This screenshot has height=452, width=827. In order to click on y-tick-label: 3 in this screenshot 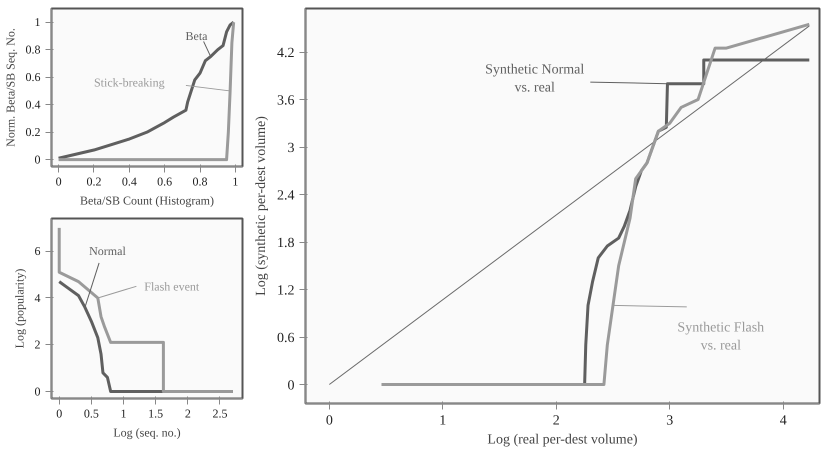, I will do `click(291, 148)`.